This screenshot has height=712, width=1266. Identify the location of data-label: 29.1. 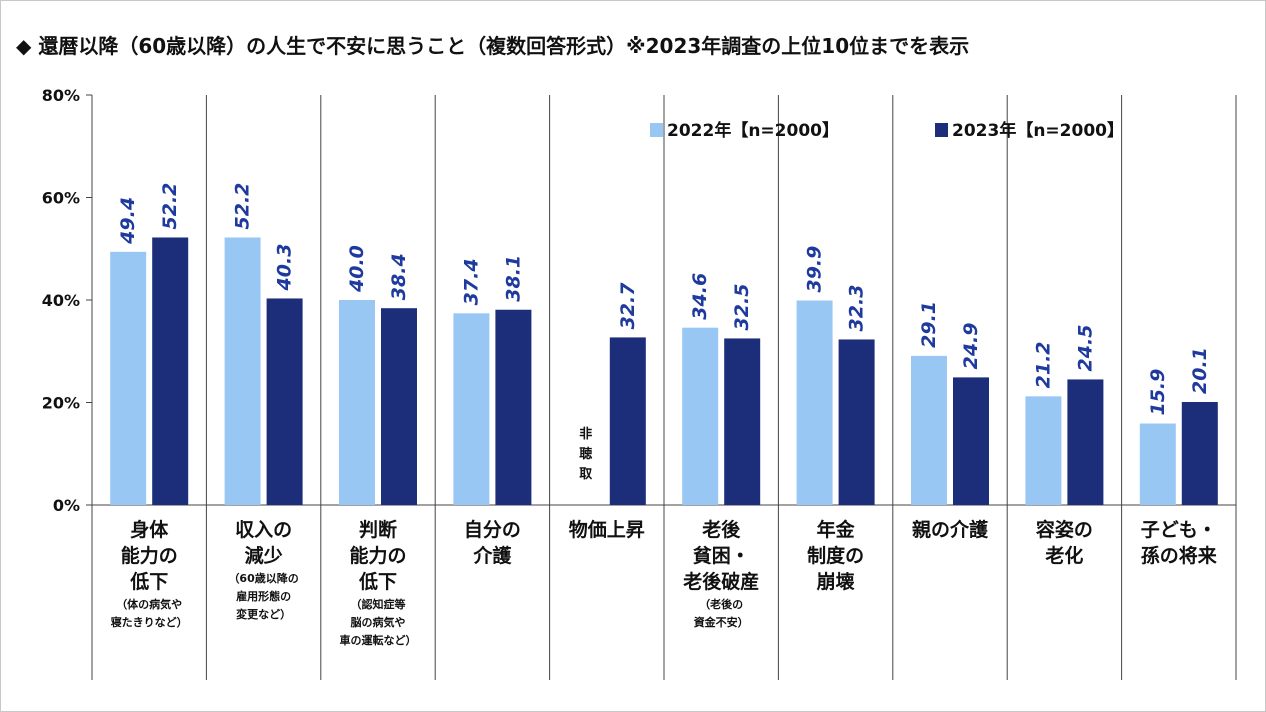
(929, 324).